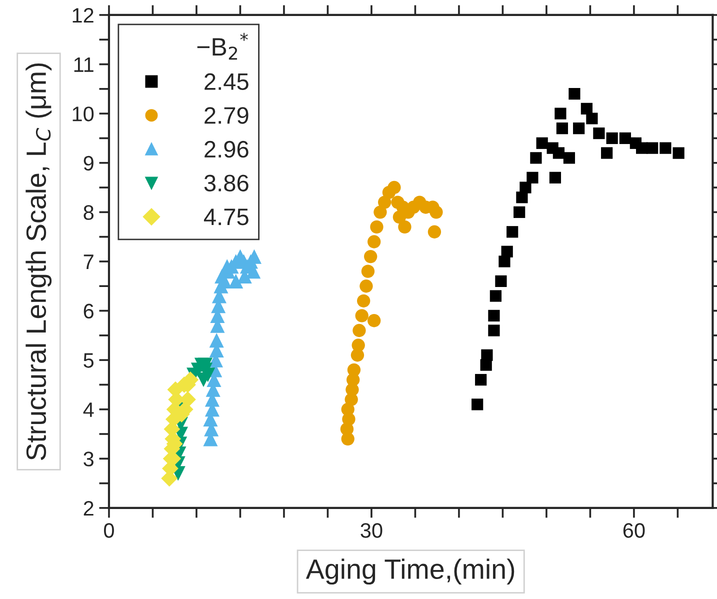  What do you see at coordinates (39, 261) in the screenshot?
I see `y-axis-title: Structural Length Scale, L$_{C}$ (μm)` at bounding box center [39, 261].